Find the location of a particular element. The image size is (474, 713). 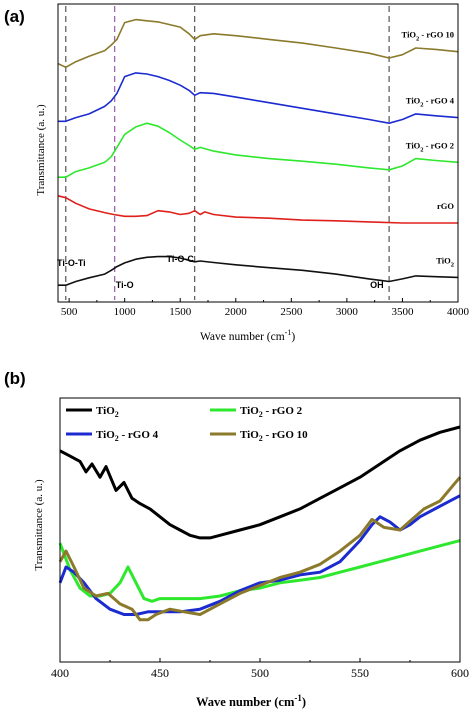

panel-a-series-label: TiO2 is located at coordinates (445, 261).